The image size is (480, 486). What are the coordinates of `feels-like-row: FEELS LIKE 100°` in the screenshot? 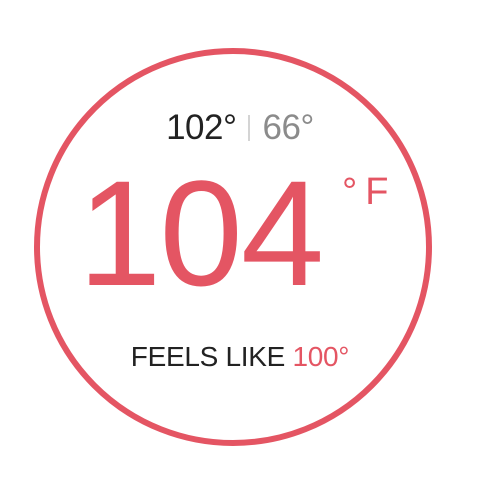 It's located at (240, 357).